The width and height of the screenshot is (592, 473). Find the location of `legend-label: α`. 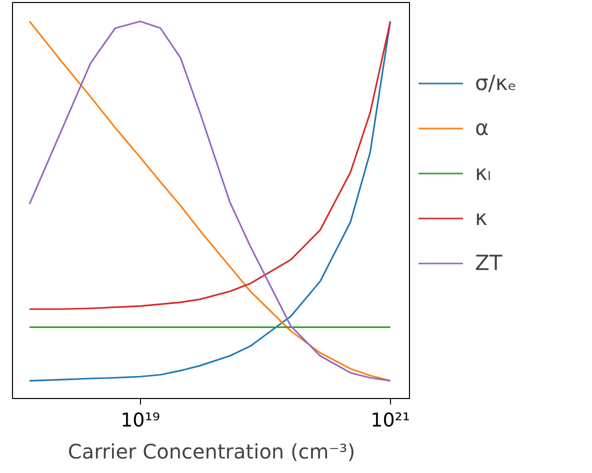

legend-label: α is located at coordinates (482, 128).